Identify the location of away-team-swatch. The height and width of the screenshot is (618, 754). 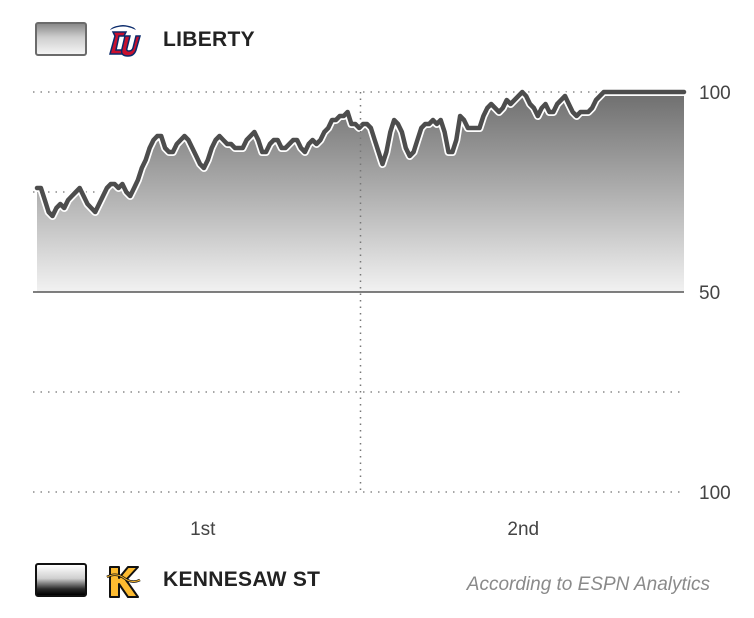
(61, 580).